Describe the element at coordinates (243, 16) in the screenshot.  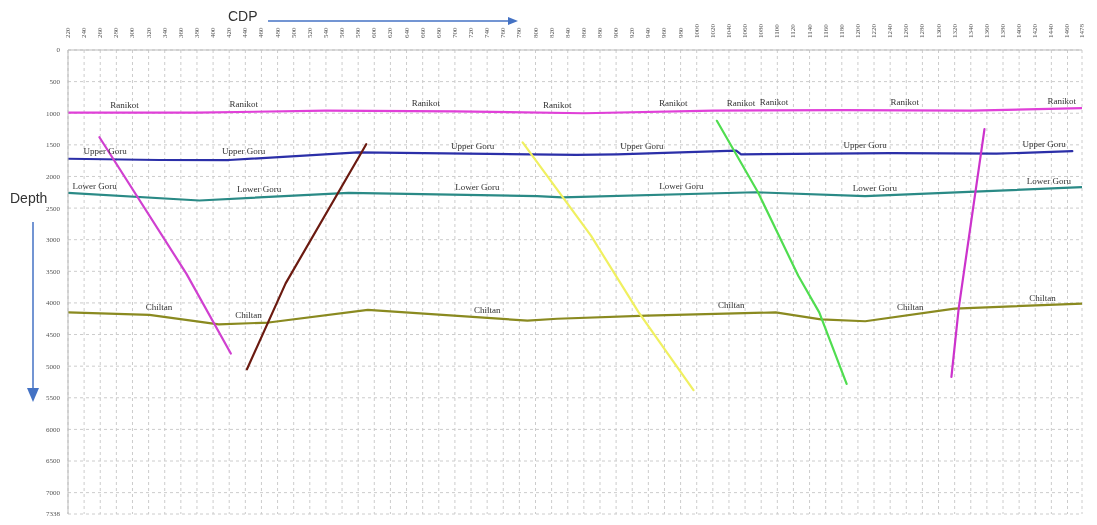
I see `chart-title: CDP` at that location.